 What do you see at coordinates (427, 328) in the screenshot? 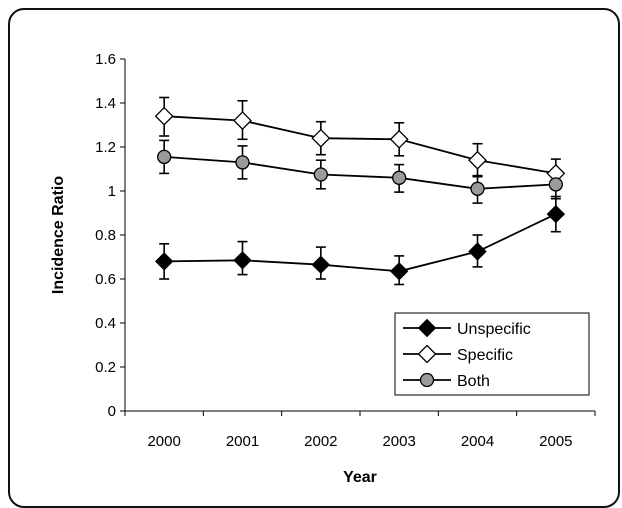
I see `legend-marker-unspecific` at bounding box center [427, 328].